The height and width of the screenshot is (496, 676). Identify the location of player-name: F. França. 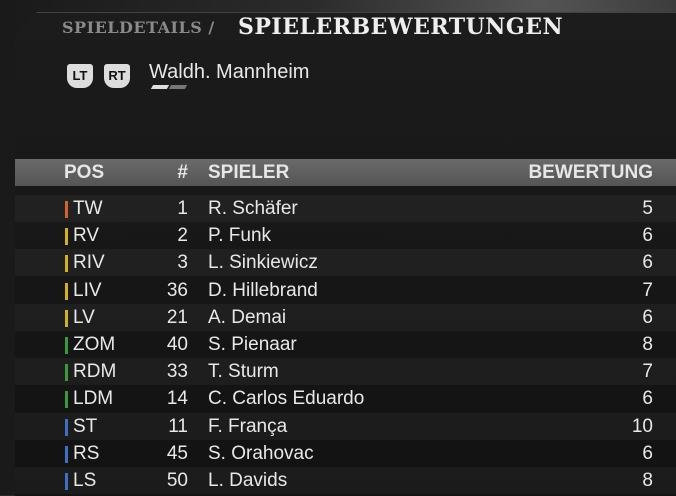
(248, 426).